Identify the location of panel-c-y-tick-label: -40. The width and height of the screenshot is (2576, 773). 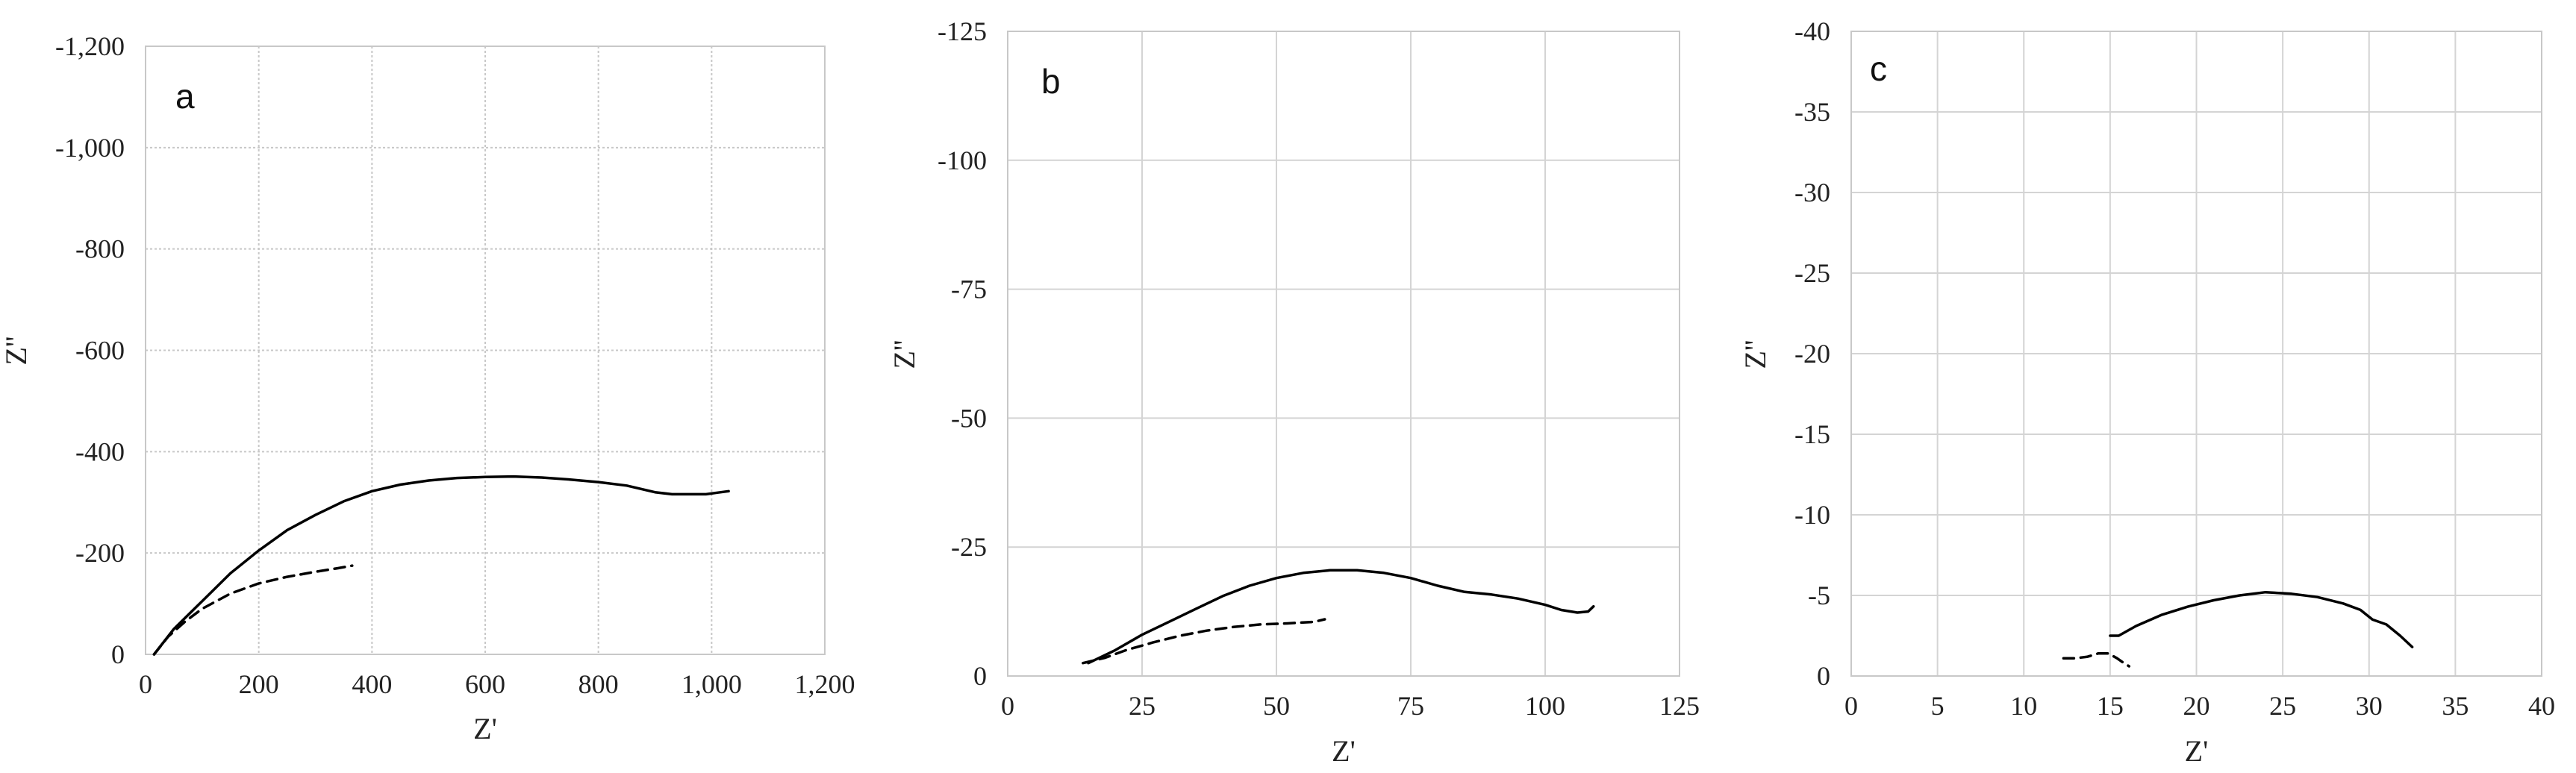
(1812, 31).